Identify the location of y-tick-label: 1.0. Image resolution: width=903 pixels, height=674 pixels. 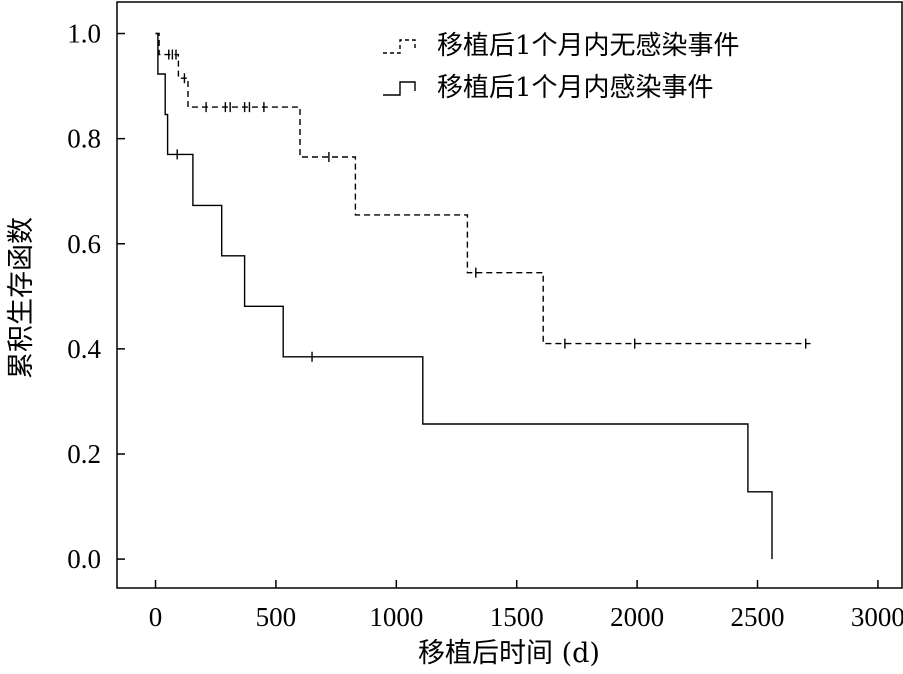
(84, 34).